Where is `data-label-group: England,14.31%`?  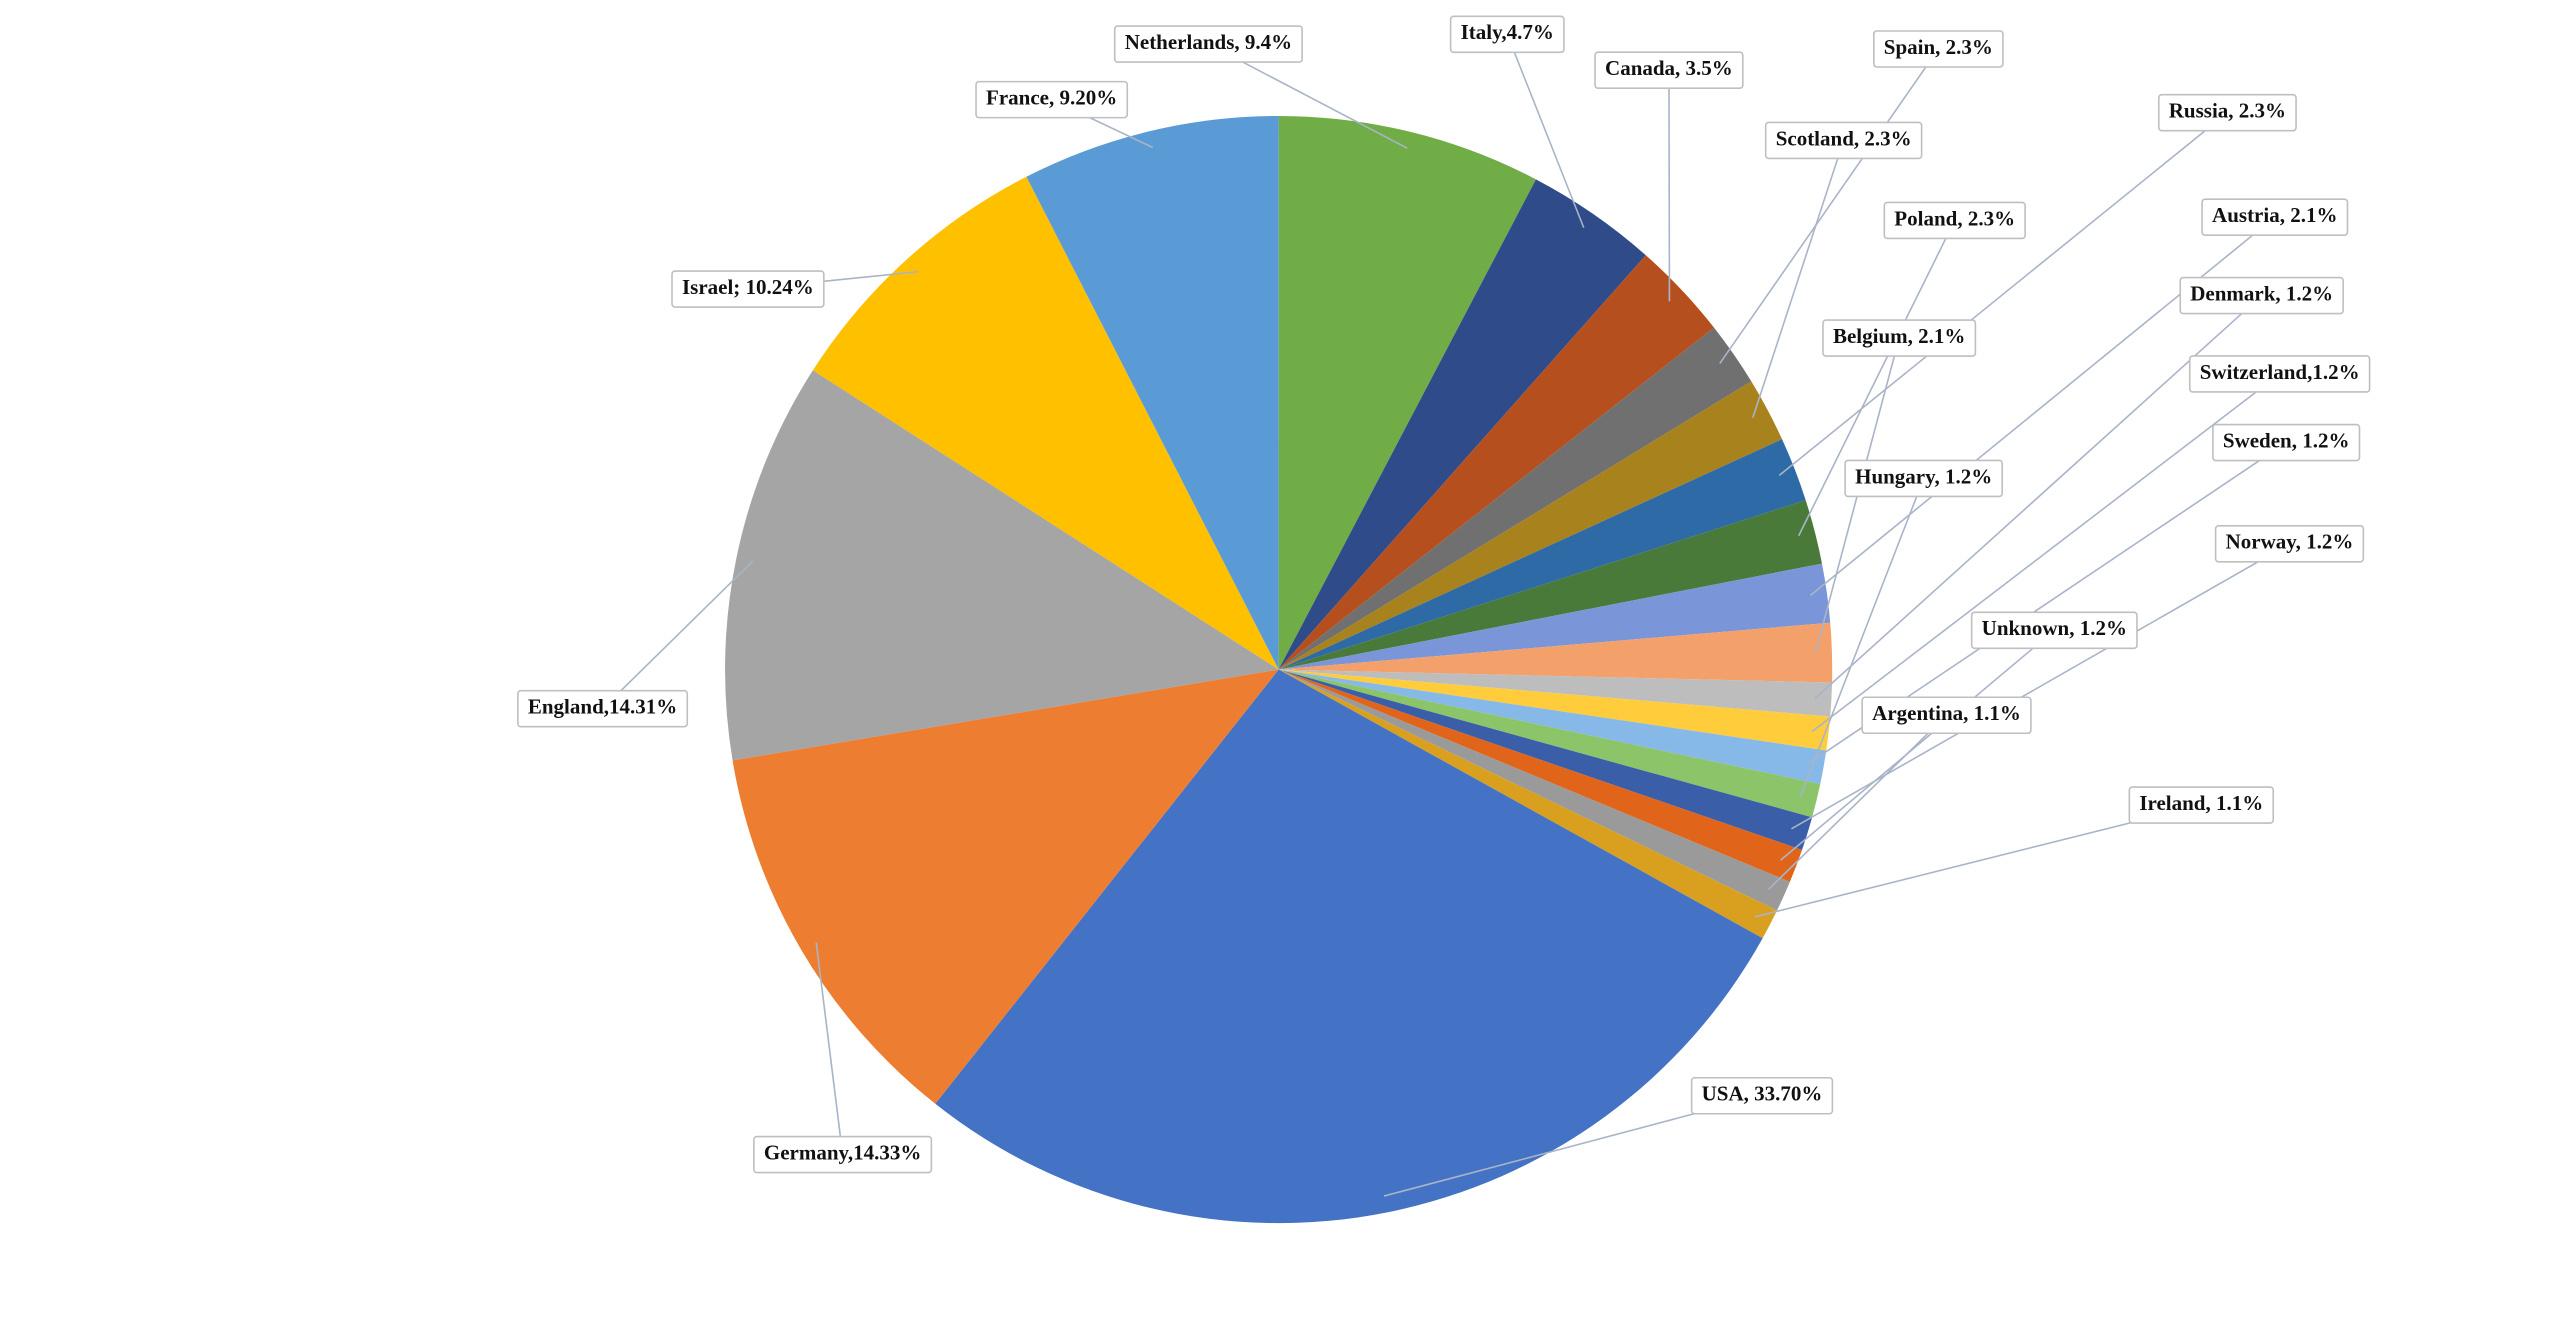
data-label-group: England,14.31% is located at coordinates (603, 708).